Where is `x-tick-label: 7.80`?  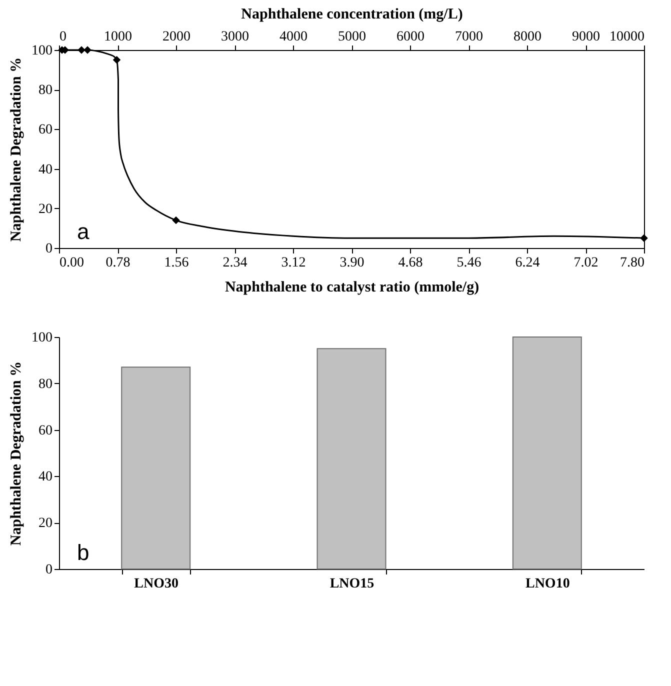 x-tick-label: 7.80 is located at coordinates (632, 263).